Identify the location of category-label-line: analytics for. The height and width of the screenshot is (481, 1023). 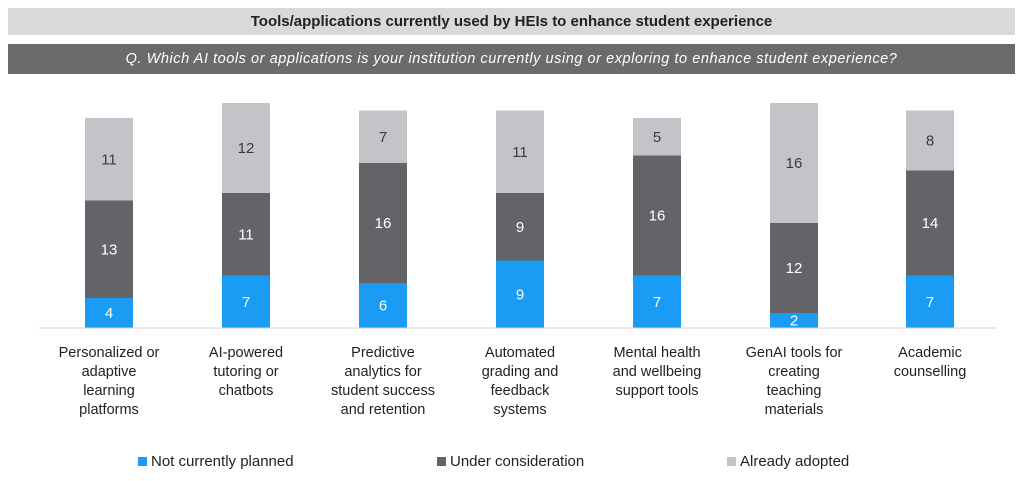
(383, 372).